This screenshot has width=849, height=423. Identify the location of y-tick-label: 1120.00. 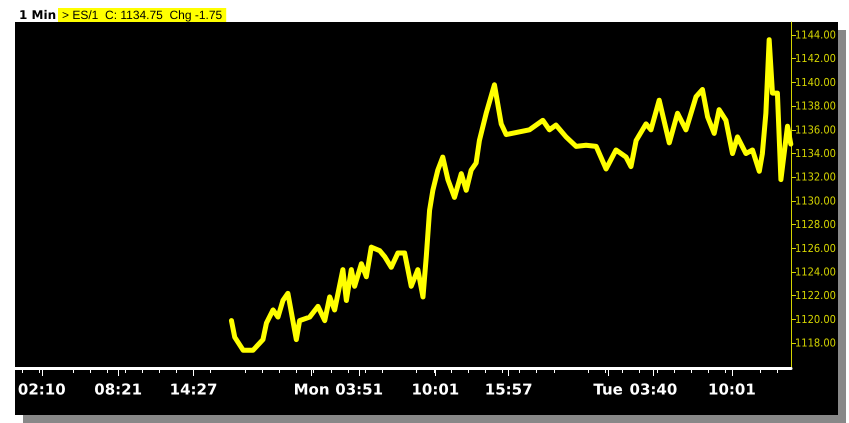
(815, 319).